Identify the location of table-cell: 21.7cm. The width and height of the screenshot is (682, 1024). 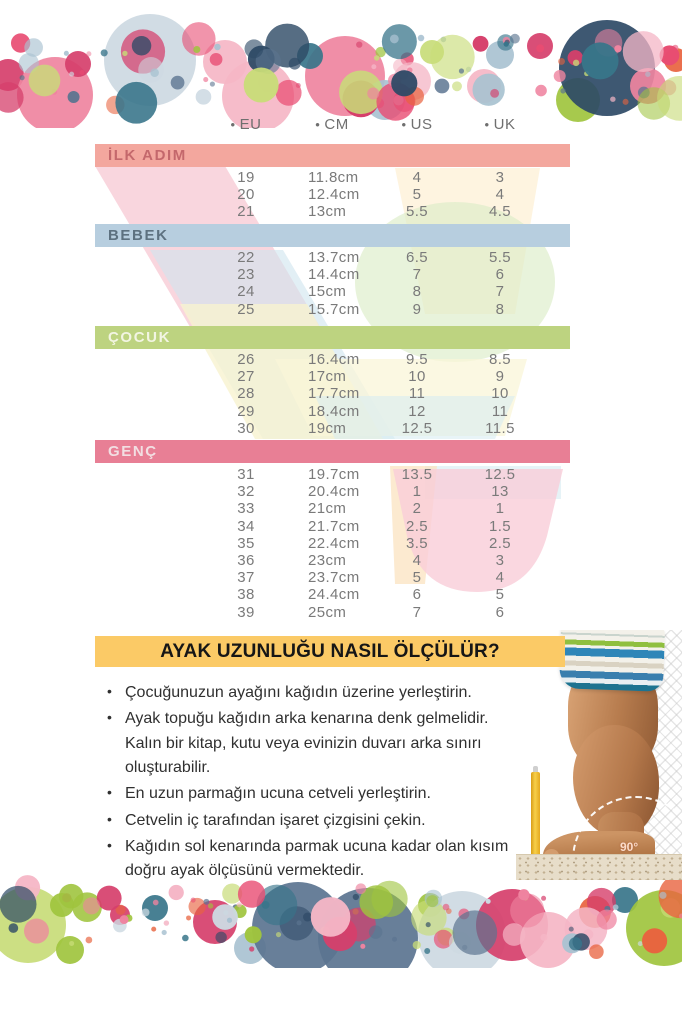
(334, 526).